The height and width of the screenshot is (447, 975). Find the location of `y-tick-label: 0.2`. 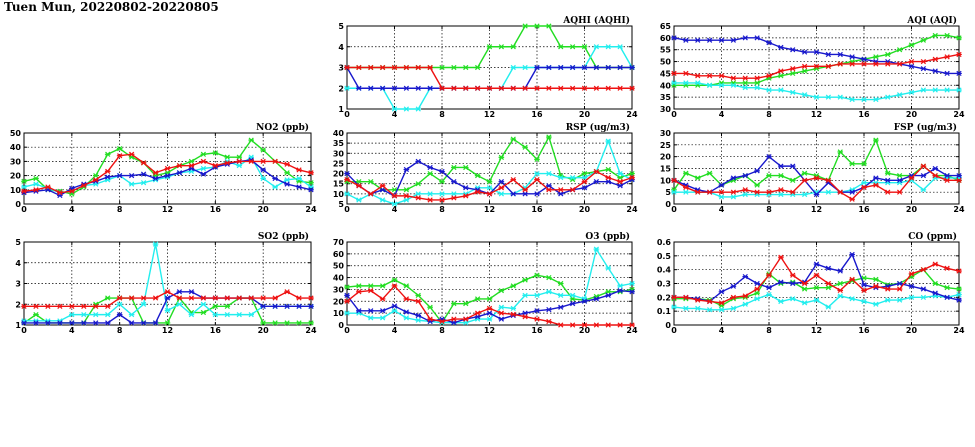

y-tick-label: 0.2 is located at coordinates (664, 297).